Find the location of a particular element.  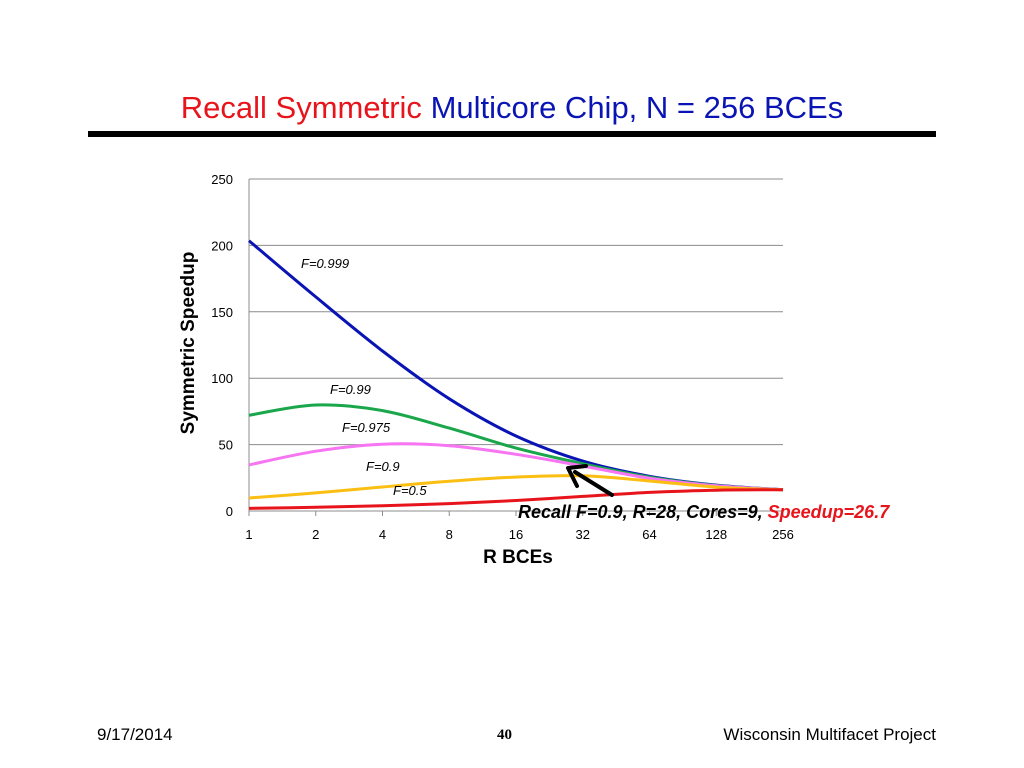

footer-page-number: 40 is located at coordinates (504, 735).